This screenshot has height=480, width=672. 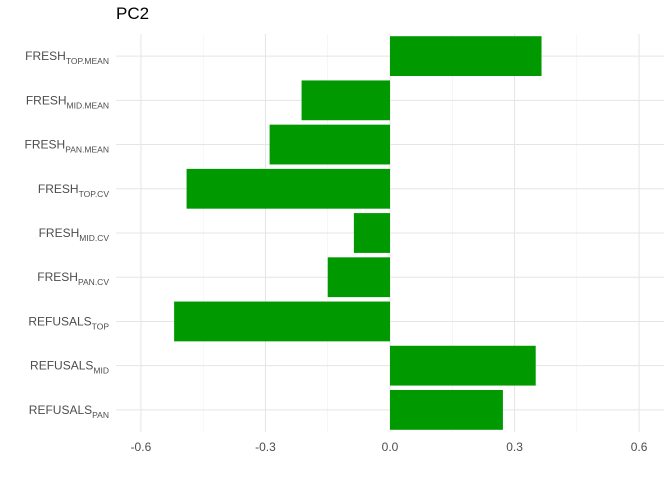 I want to click on x-tick-label: 0.0, so click(x=390, y=447).